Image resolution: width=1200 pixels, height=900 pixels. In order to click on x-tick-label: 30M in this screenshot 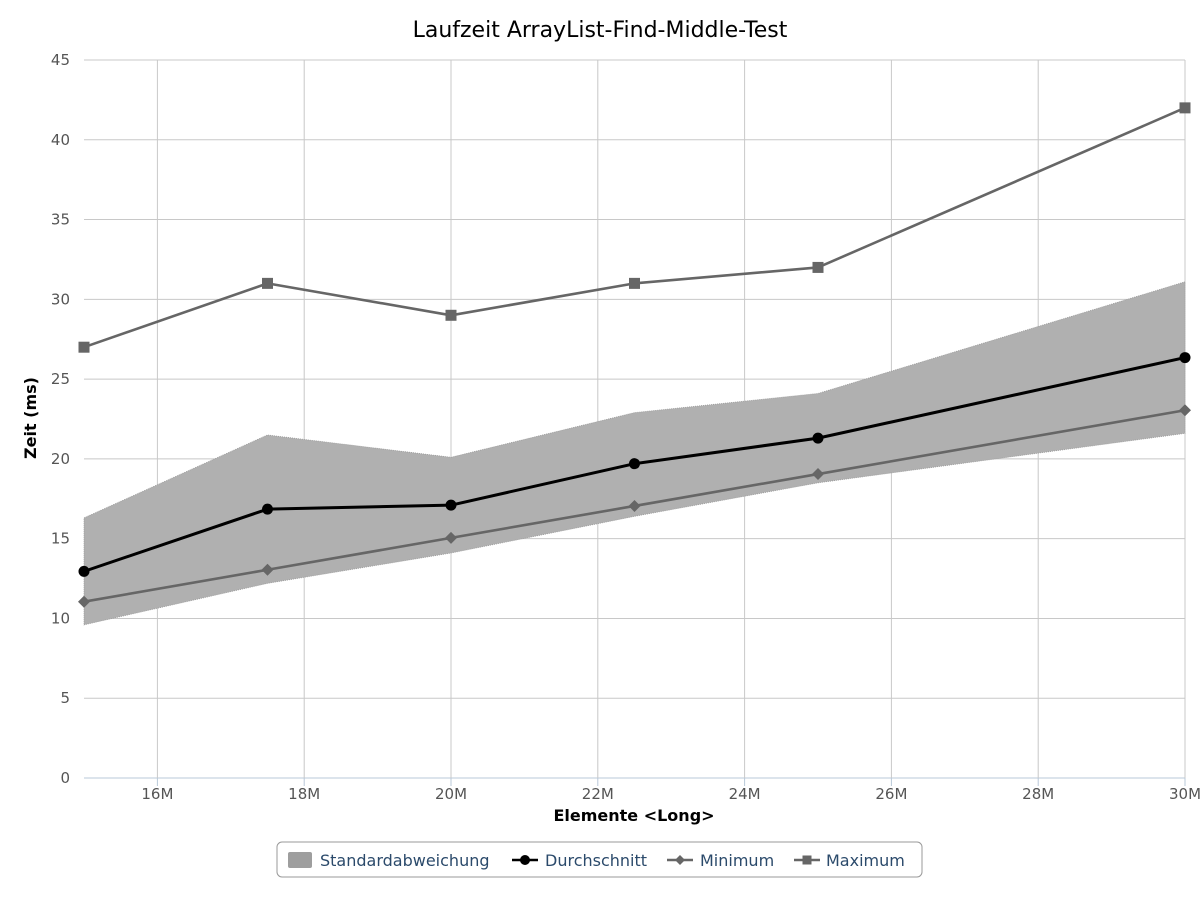, I will do `click(1184, 794)`.